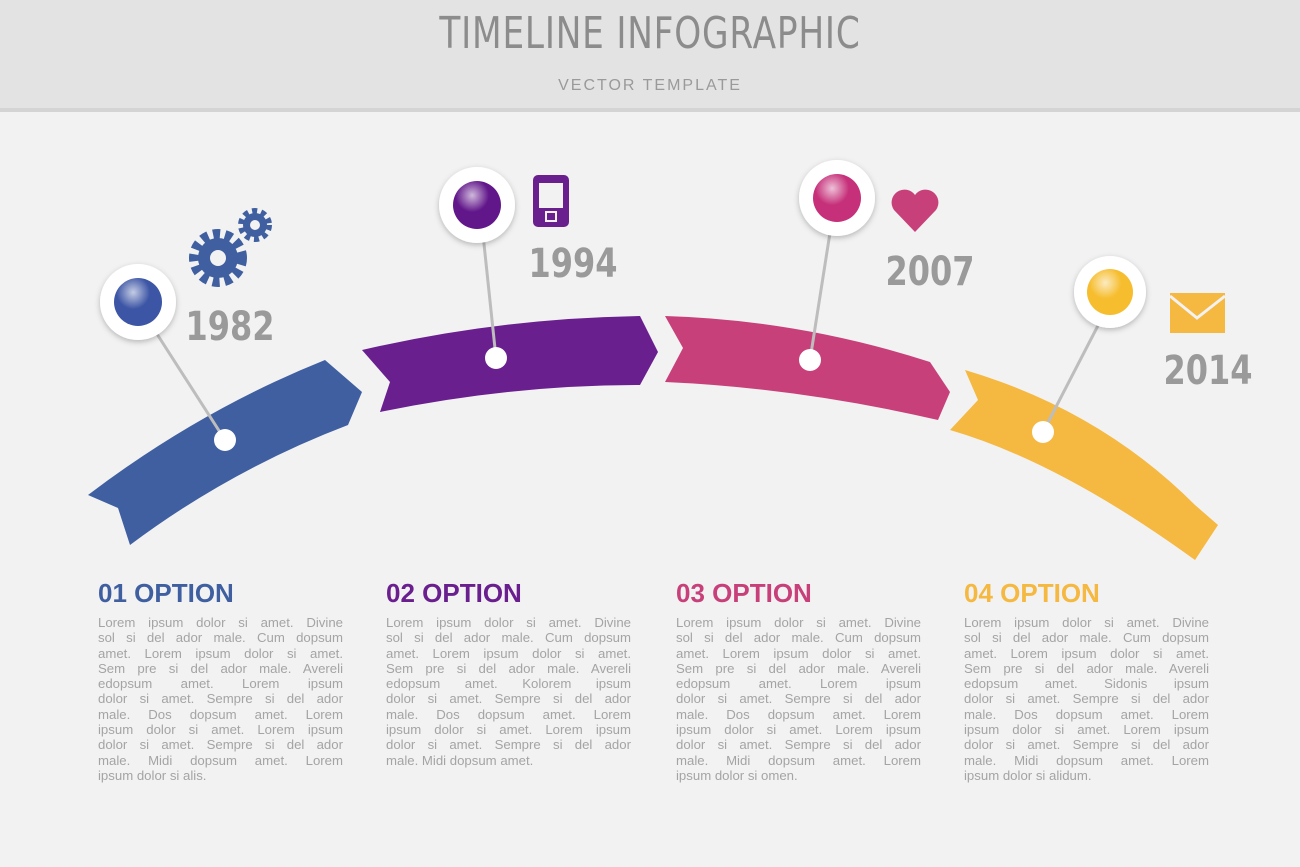  Describe the element at coordinates (510, 364) in the screenshot. I see `ribbon-purple` at that location.